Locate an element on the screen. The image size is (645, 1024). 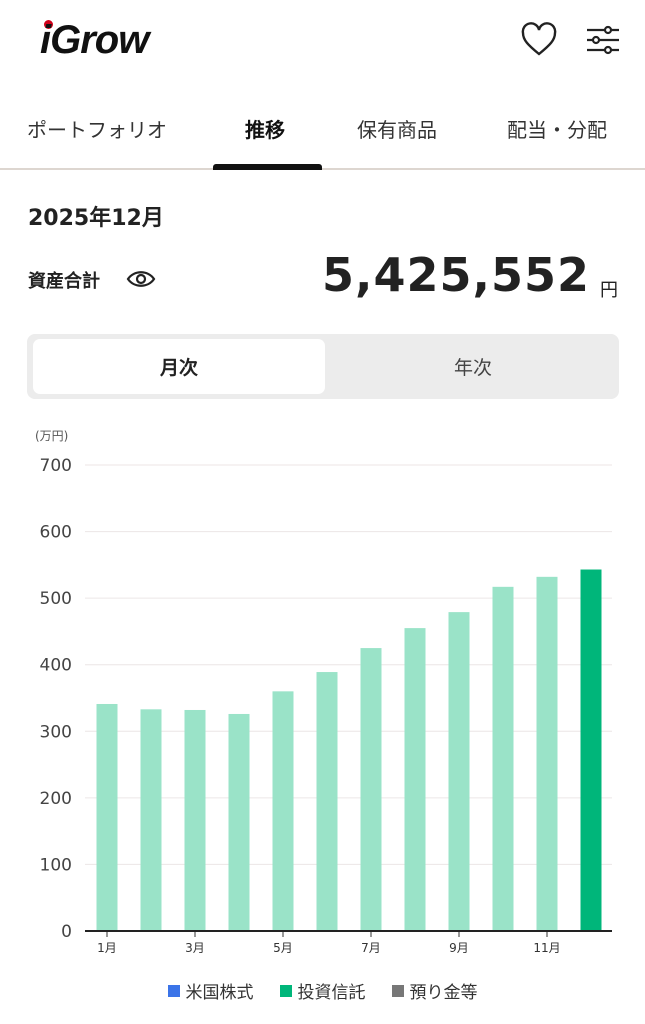
legend-label: 米国株式 is located at coordinates (219, 993).